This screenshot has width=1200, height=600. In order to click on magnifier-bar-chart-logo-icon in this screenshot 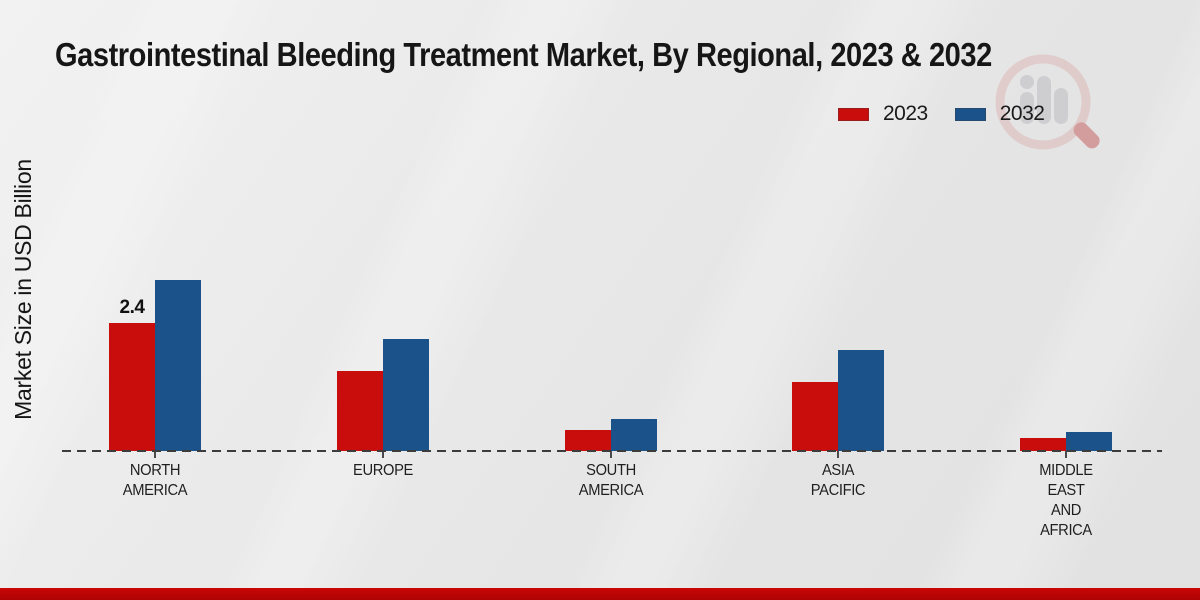, I will do `click(1047, 102)`.